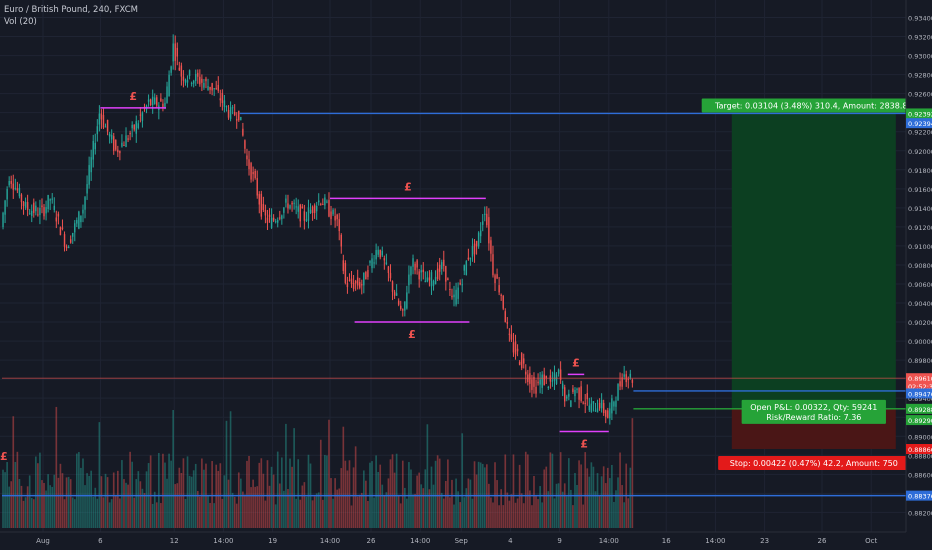 This screenshot has height=550, width=932. I want to click on time-tick-label: 26, so click(371, 541).